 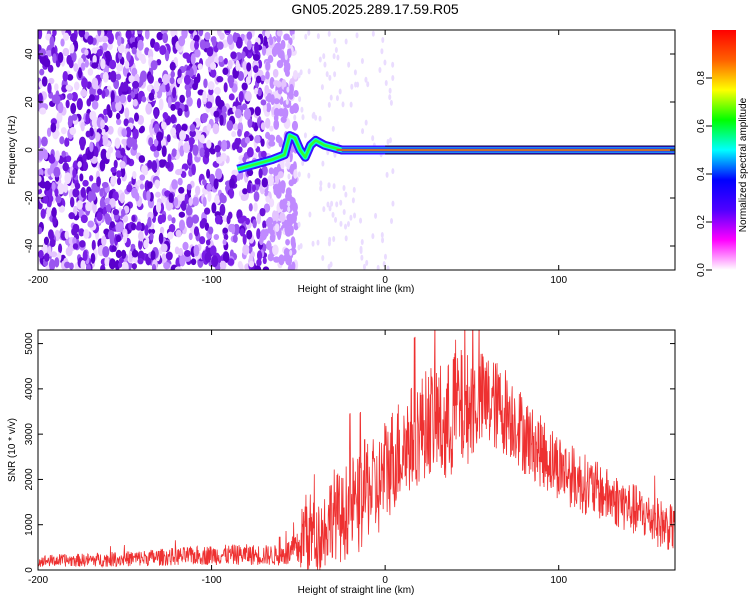 What do you see at coordinates (29, 54) in the screenshot?
I see `y-tick-label: 40` at bounding box center [29, 54].